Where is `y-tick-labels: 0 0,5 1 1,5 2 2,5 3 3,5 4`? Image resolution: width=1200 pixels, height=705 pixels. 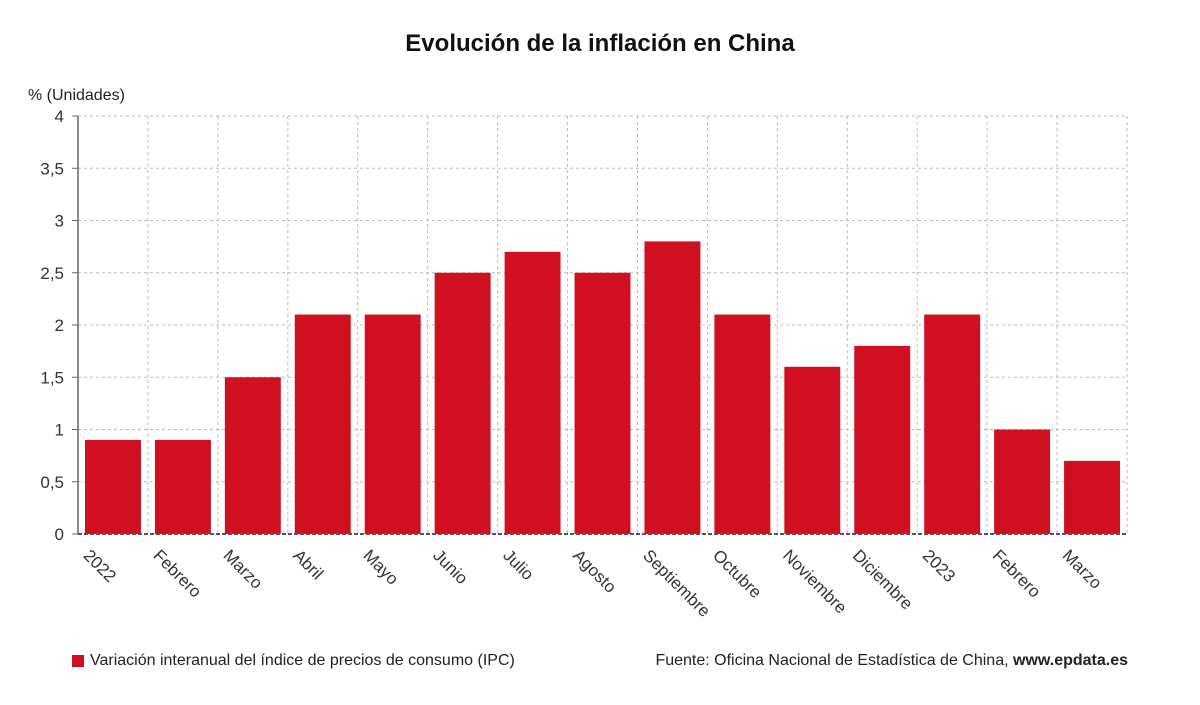 y-tick-labels: 0 0,5 1 1,5 2 2,5 3 3,5 4 is located at coordinates (52, 325).